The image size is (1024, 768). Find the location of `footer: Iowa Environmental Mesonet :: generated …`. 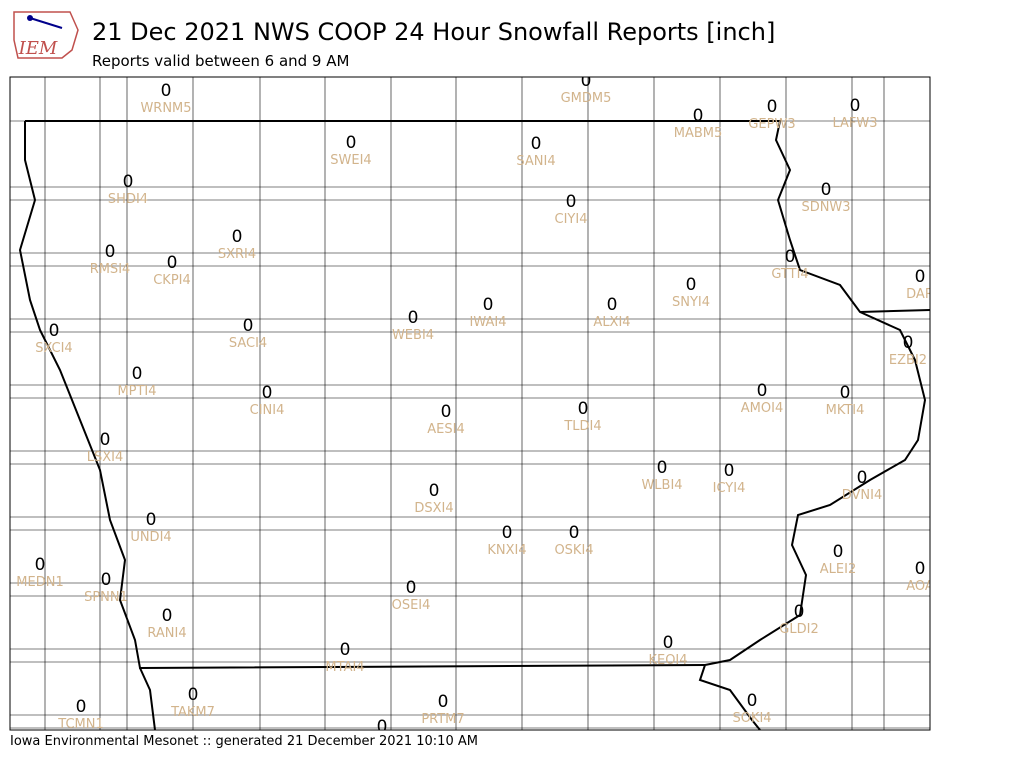

footer: Iowa Environmental Mesonet :: generated … is located at coordinates (244, 741).